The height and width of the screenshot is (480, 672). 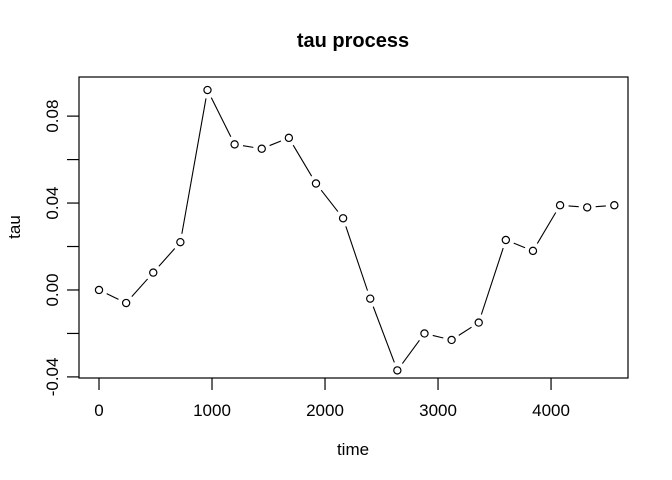 I want to click on chart-title: tau process, so click(x=353, y=41).